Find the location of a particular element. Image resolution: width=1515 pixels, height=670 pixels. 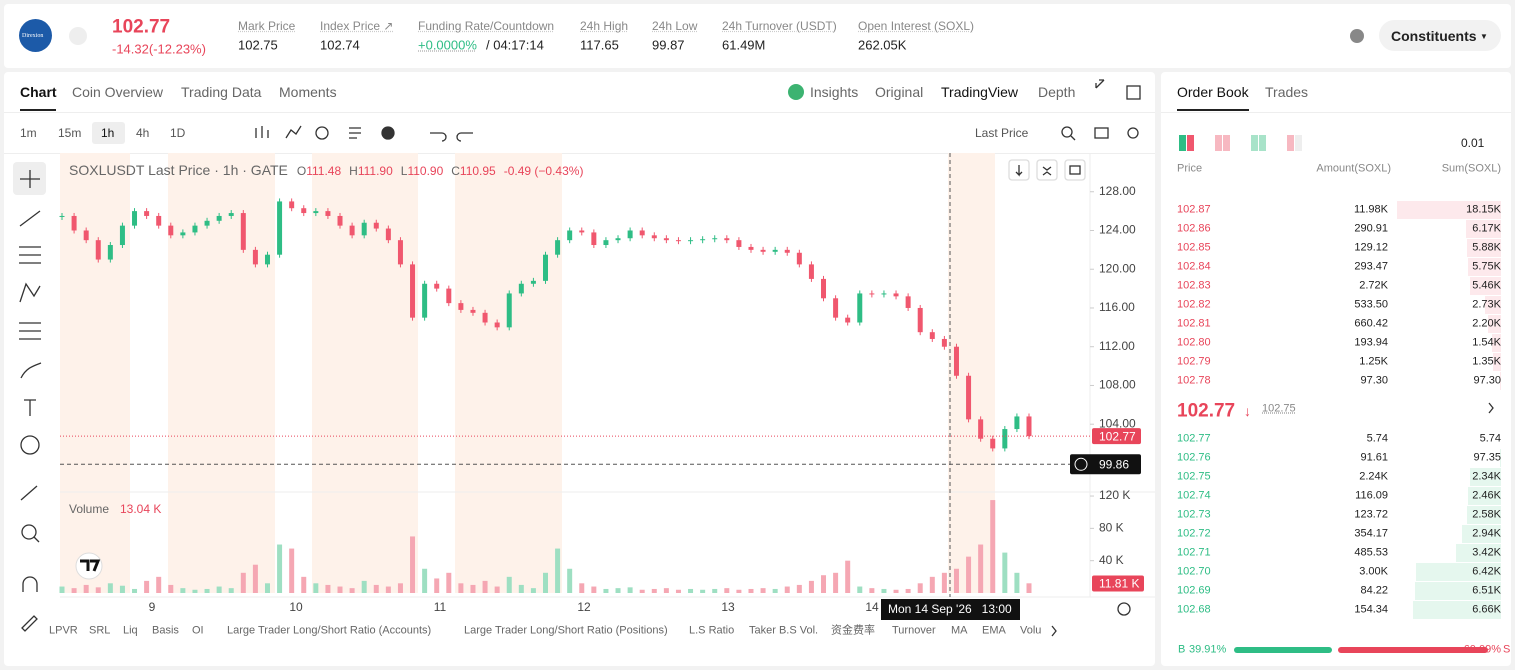

price: 102.84 is located at coordinates (1194, 266).